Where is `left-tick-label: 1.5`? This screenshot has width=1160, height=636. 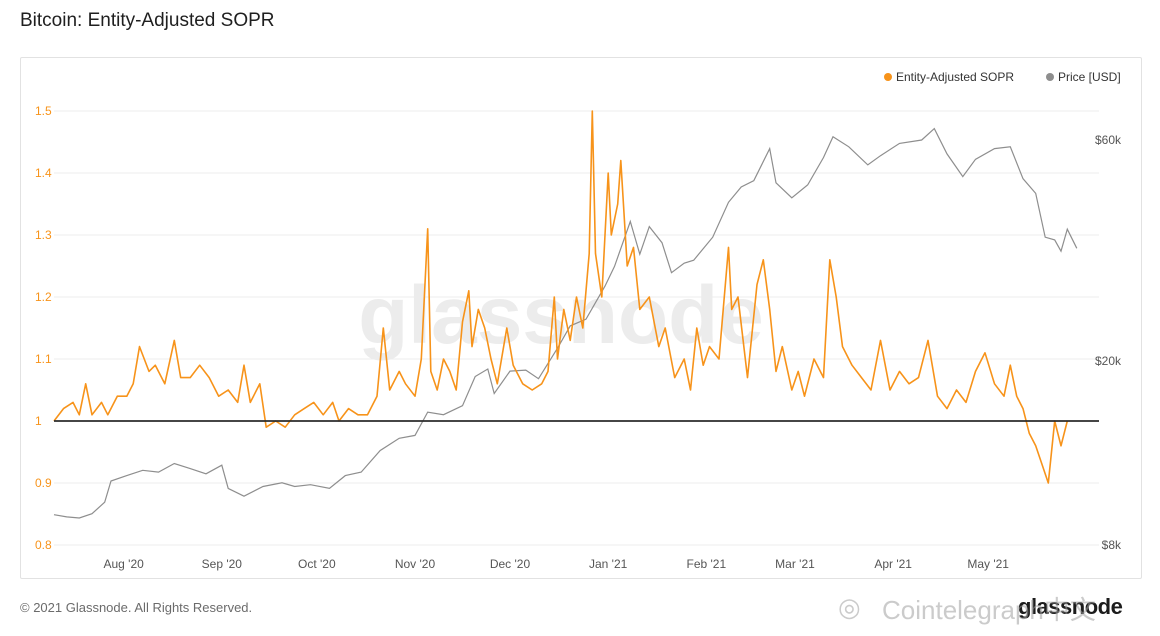
left-tick-label: 1.5 is located at coordinates (43, 111).